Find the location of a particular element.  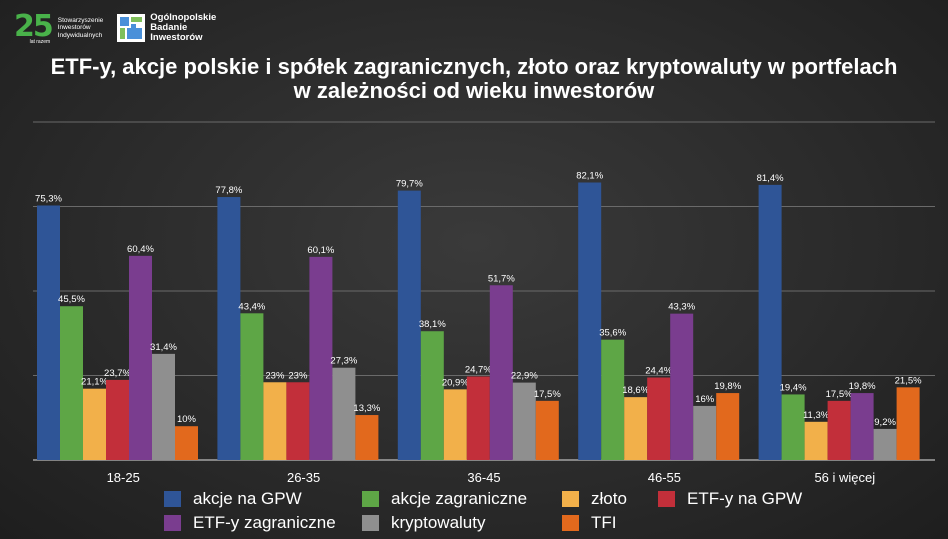

legend-label: TFI is located at coordinates (604, 522).